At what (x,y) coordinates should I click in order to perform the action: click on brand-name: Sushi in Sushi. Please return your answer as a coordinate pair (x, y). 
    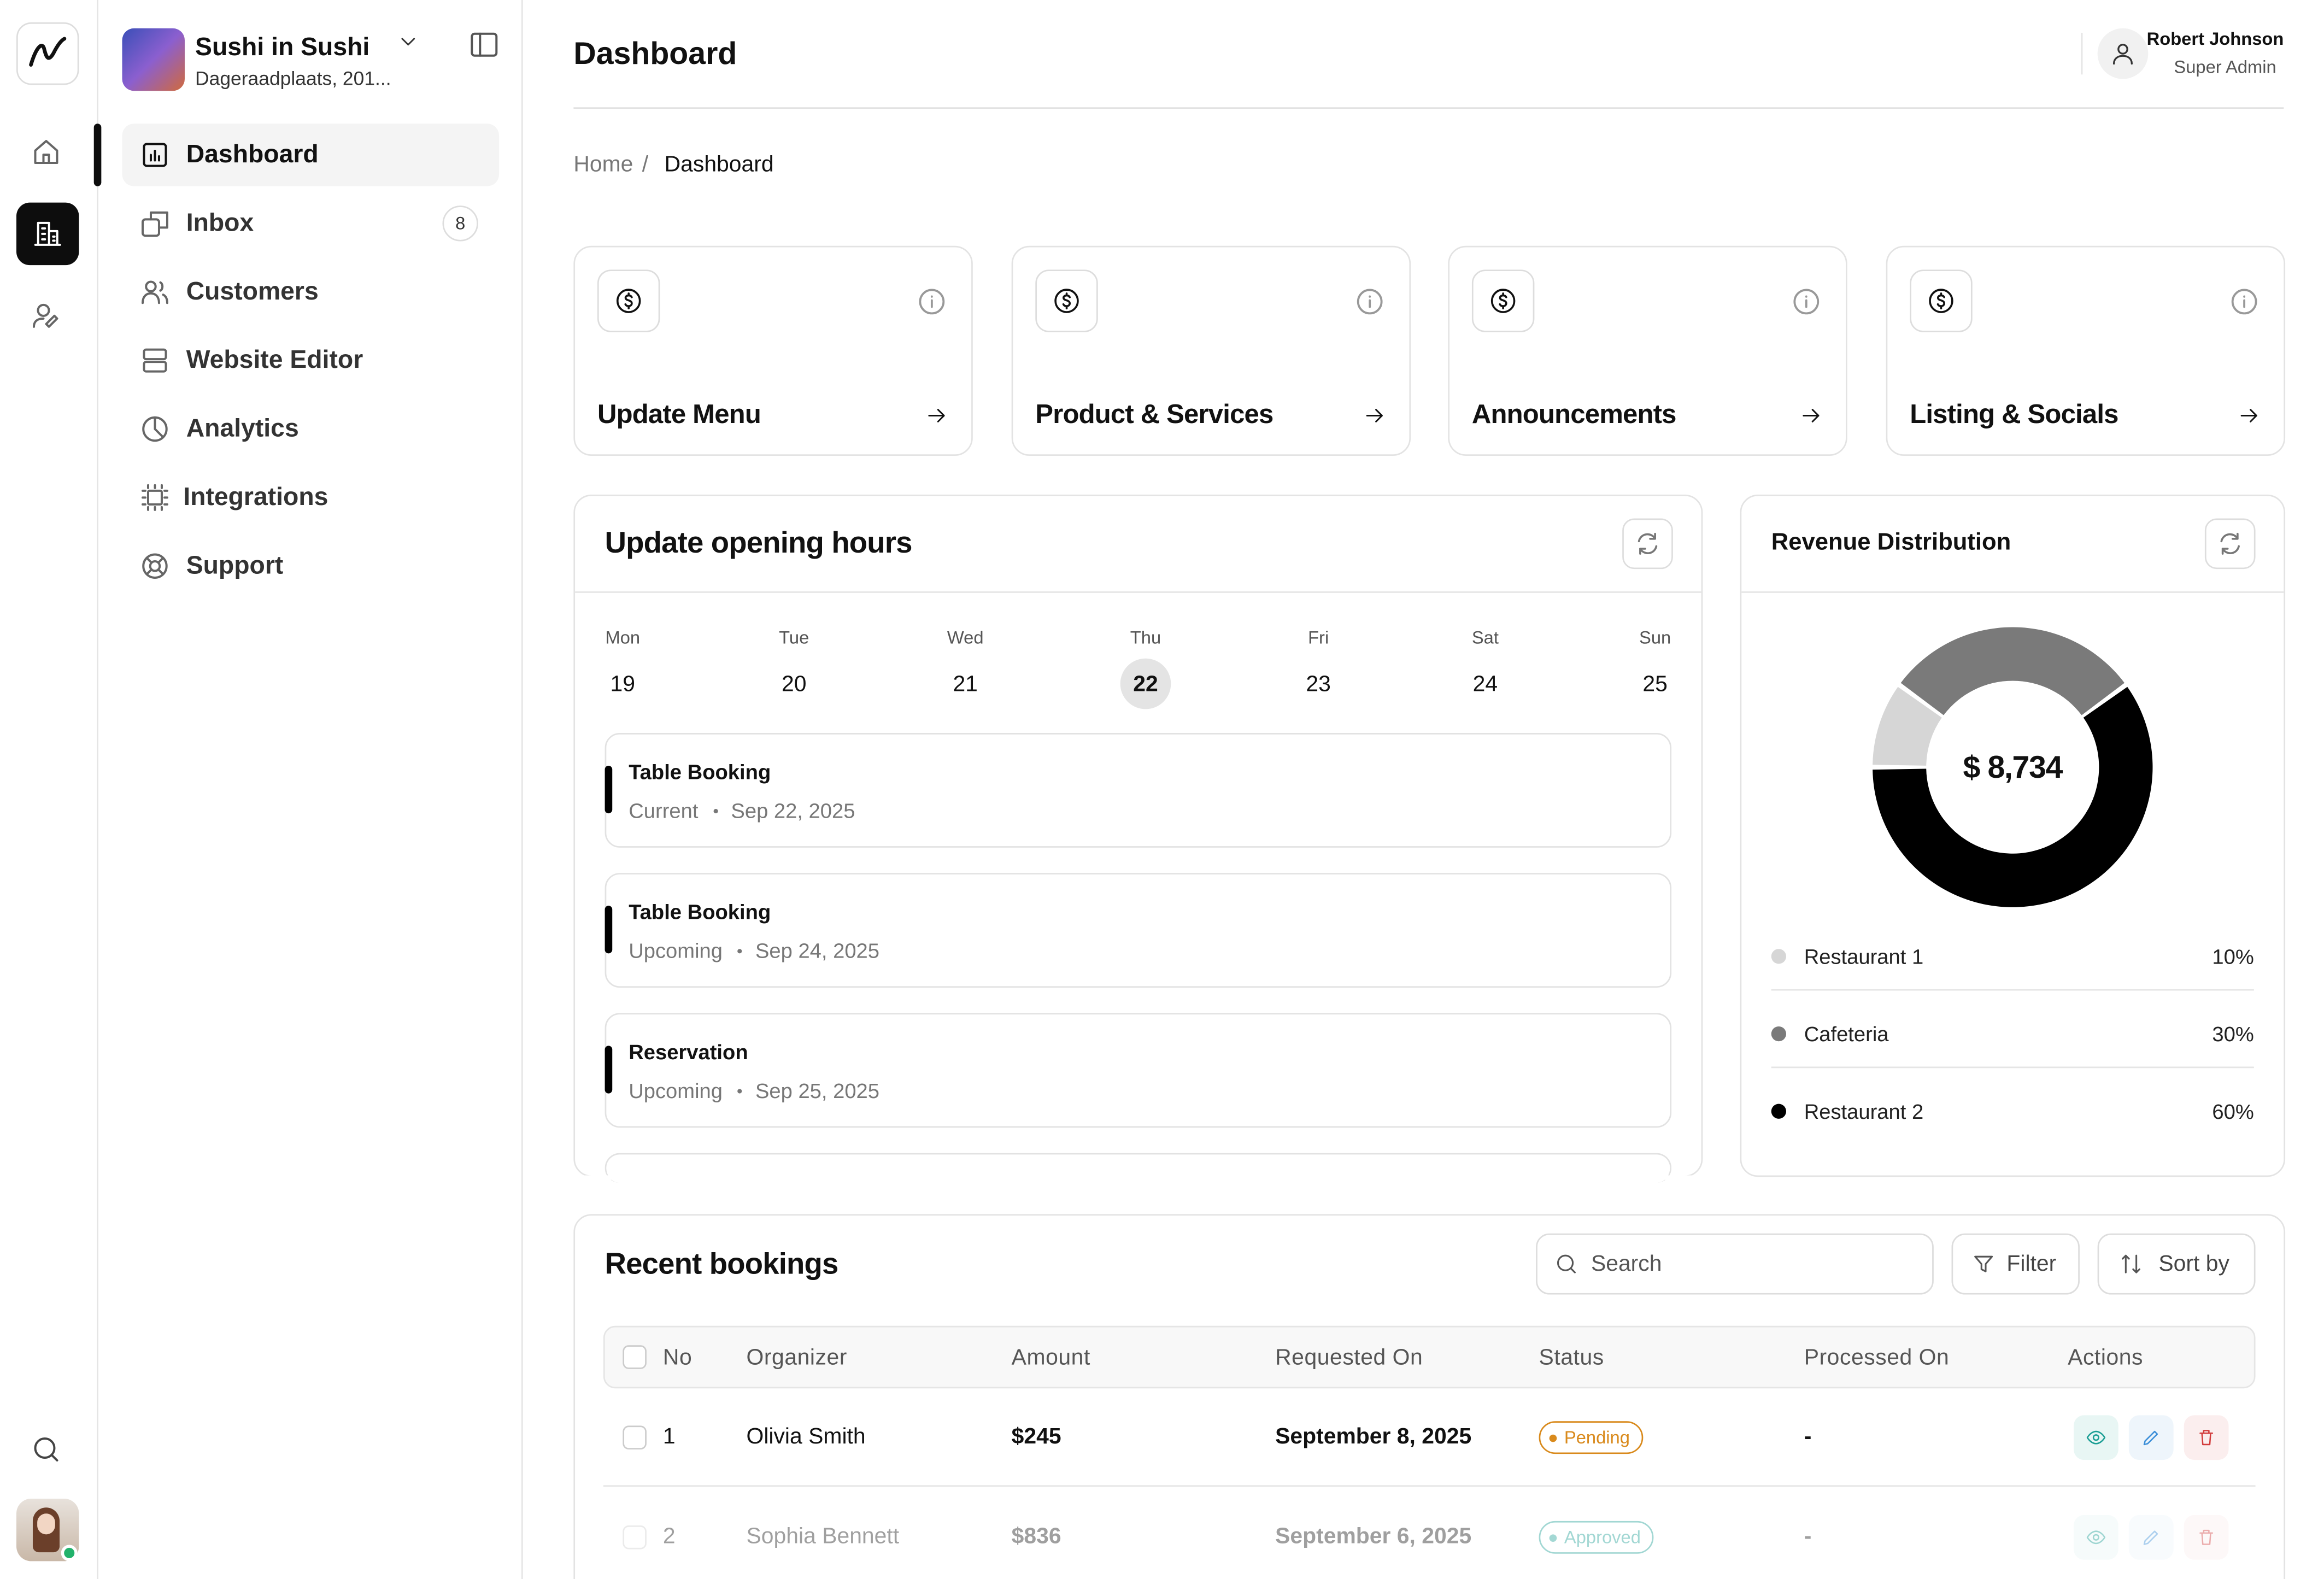
    Looking at the image, I should click on (282, 46).